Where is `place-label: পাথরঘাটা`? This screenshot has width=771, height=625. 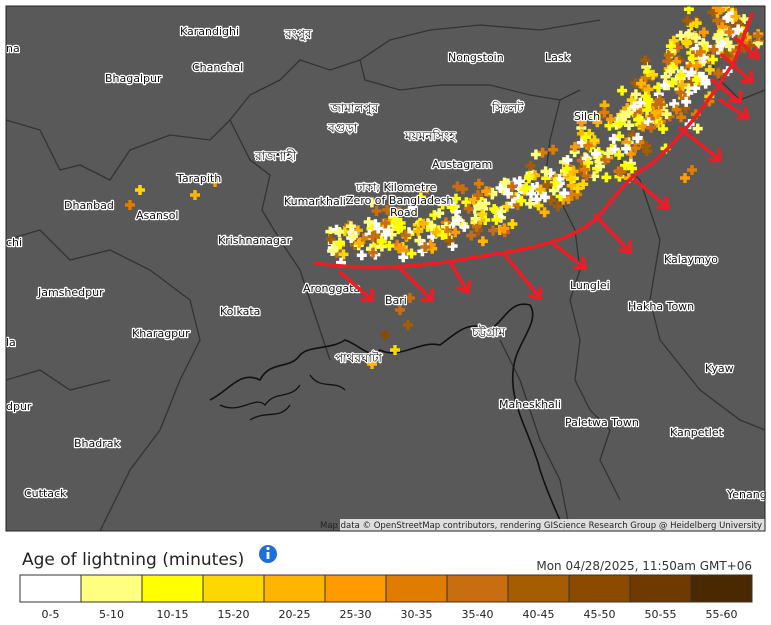 place-label: পাথরঘাটা is located at coordinates (358, 358).